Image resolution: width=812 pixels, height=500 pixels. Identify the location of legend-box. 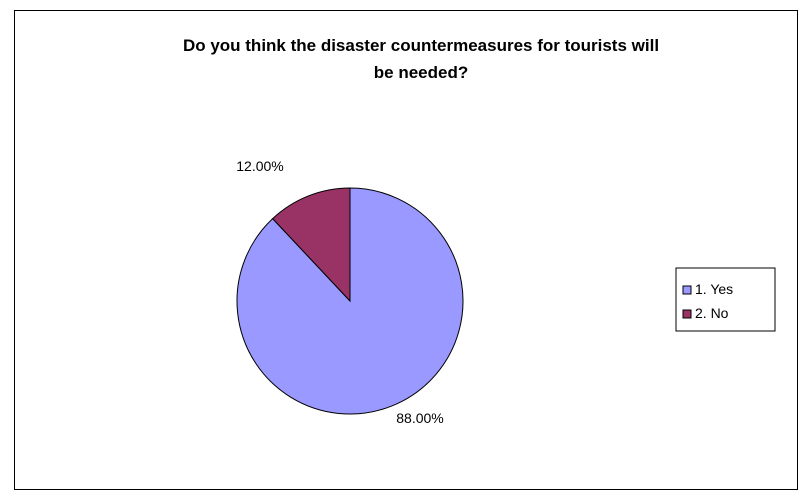
(725, 299).